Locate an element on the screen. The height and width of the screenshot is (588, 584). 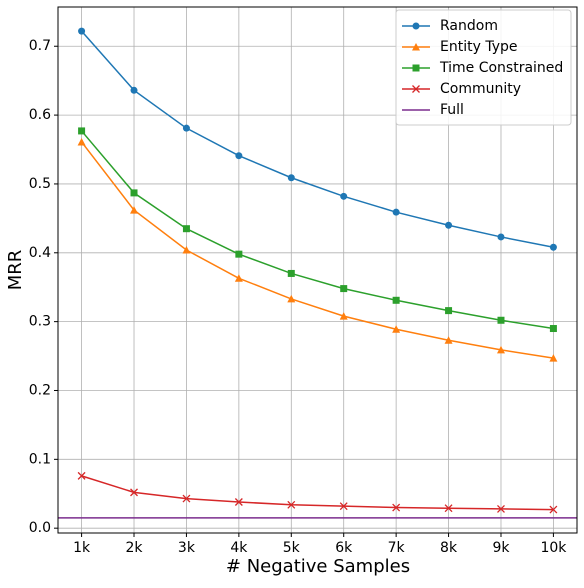
y-tick-label: 0.7 is located at coordinates (40, 46).